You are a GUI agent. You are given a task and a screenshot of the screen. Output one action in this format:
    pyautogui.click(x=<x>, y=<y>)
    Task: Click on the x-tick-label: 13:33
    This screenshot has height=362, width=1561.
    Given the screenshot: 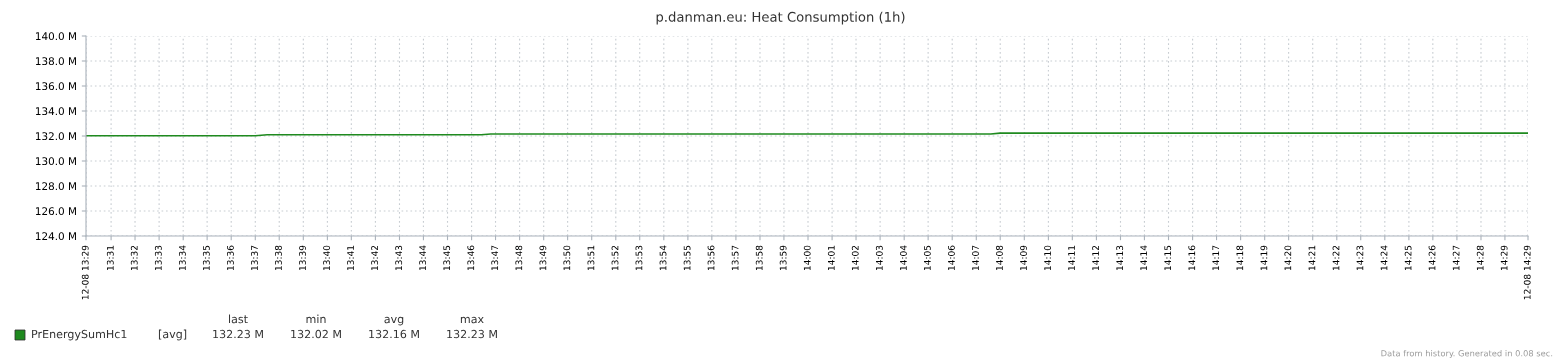 What is the action you would take?
    pyautogui.click(x=158, y=258)
    